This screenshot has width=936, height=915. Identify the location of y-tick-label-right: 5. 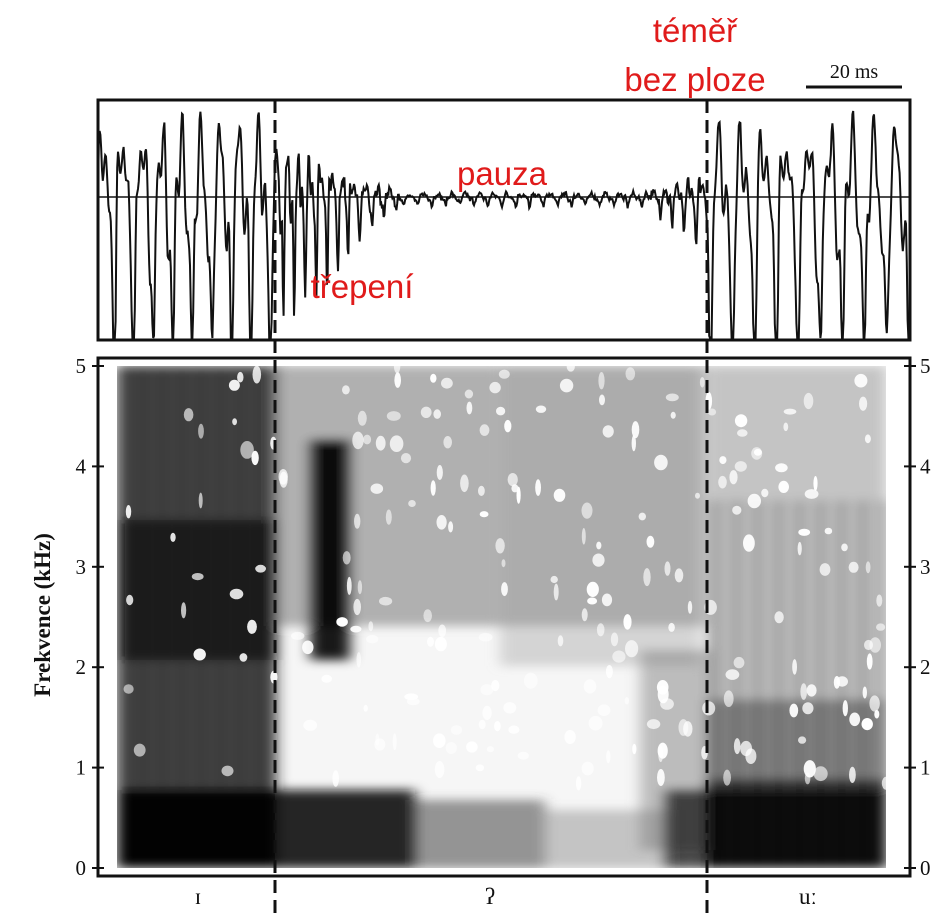
(925, 366).